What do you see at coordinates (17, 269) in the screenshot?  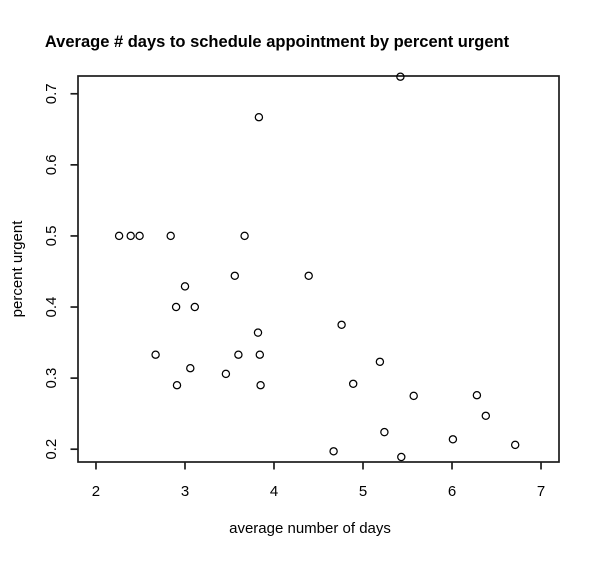 I see `y-axis-label: percent urgent` at bounding box center [17, 269].